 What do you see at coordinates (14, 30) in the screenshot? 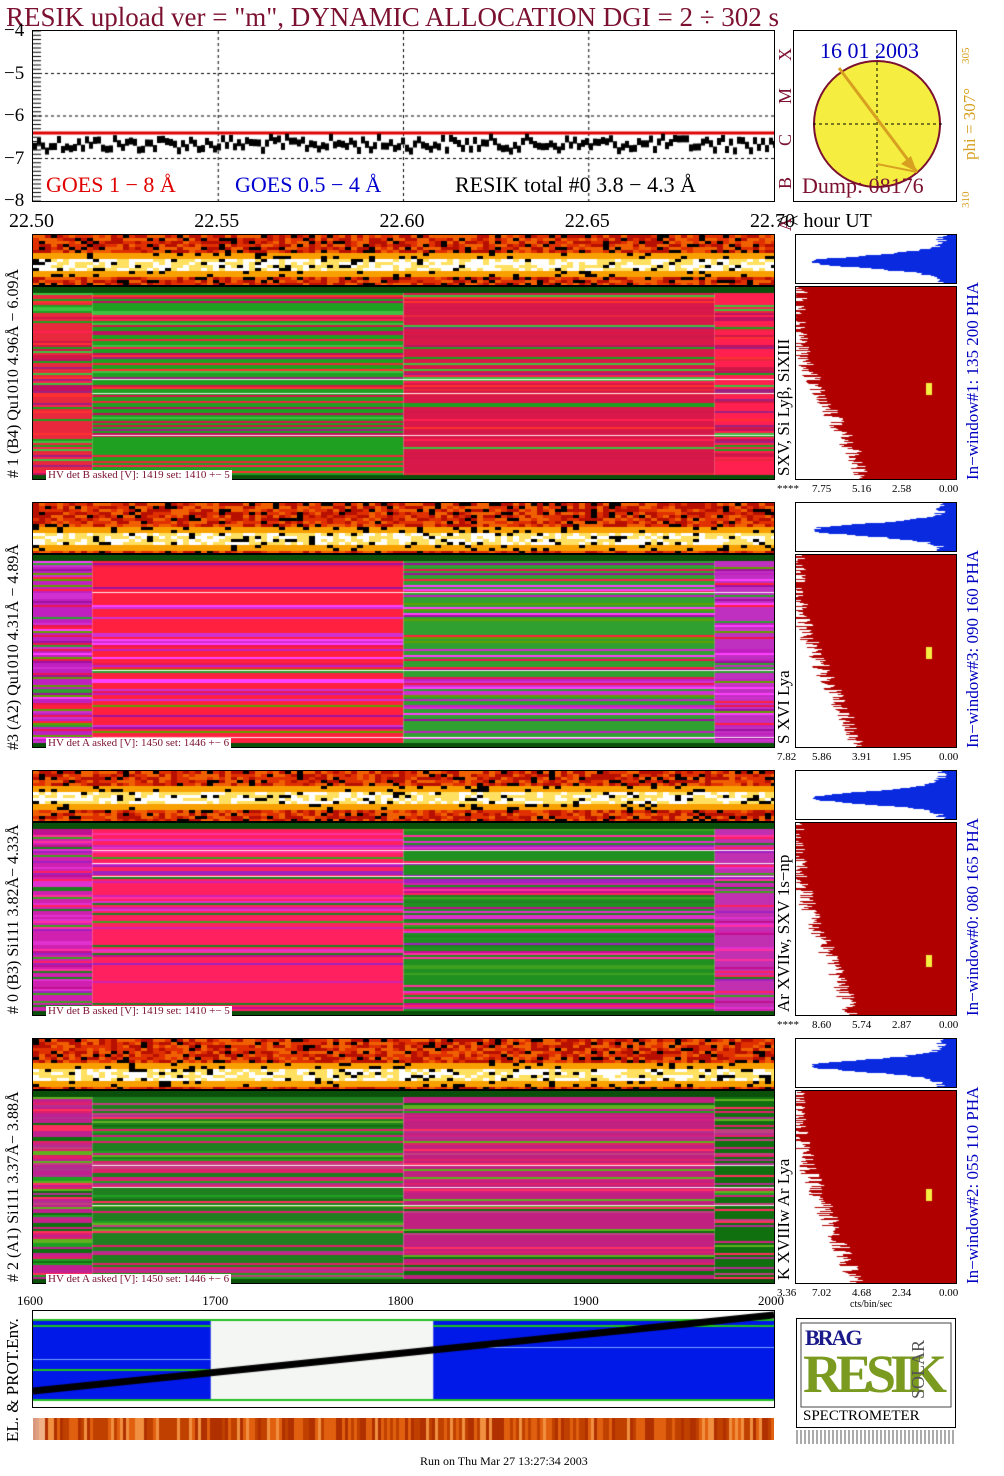
I see `y-tick-label: −4` at bounding box center [14, 30].